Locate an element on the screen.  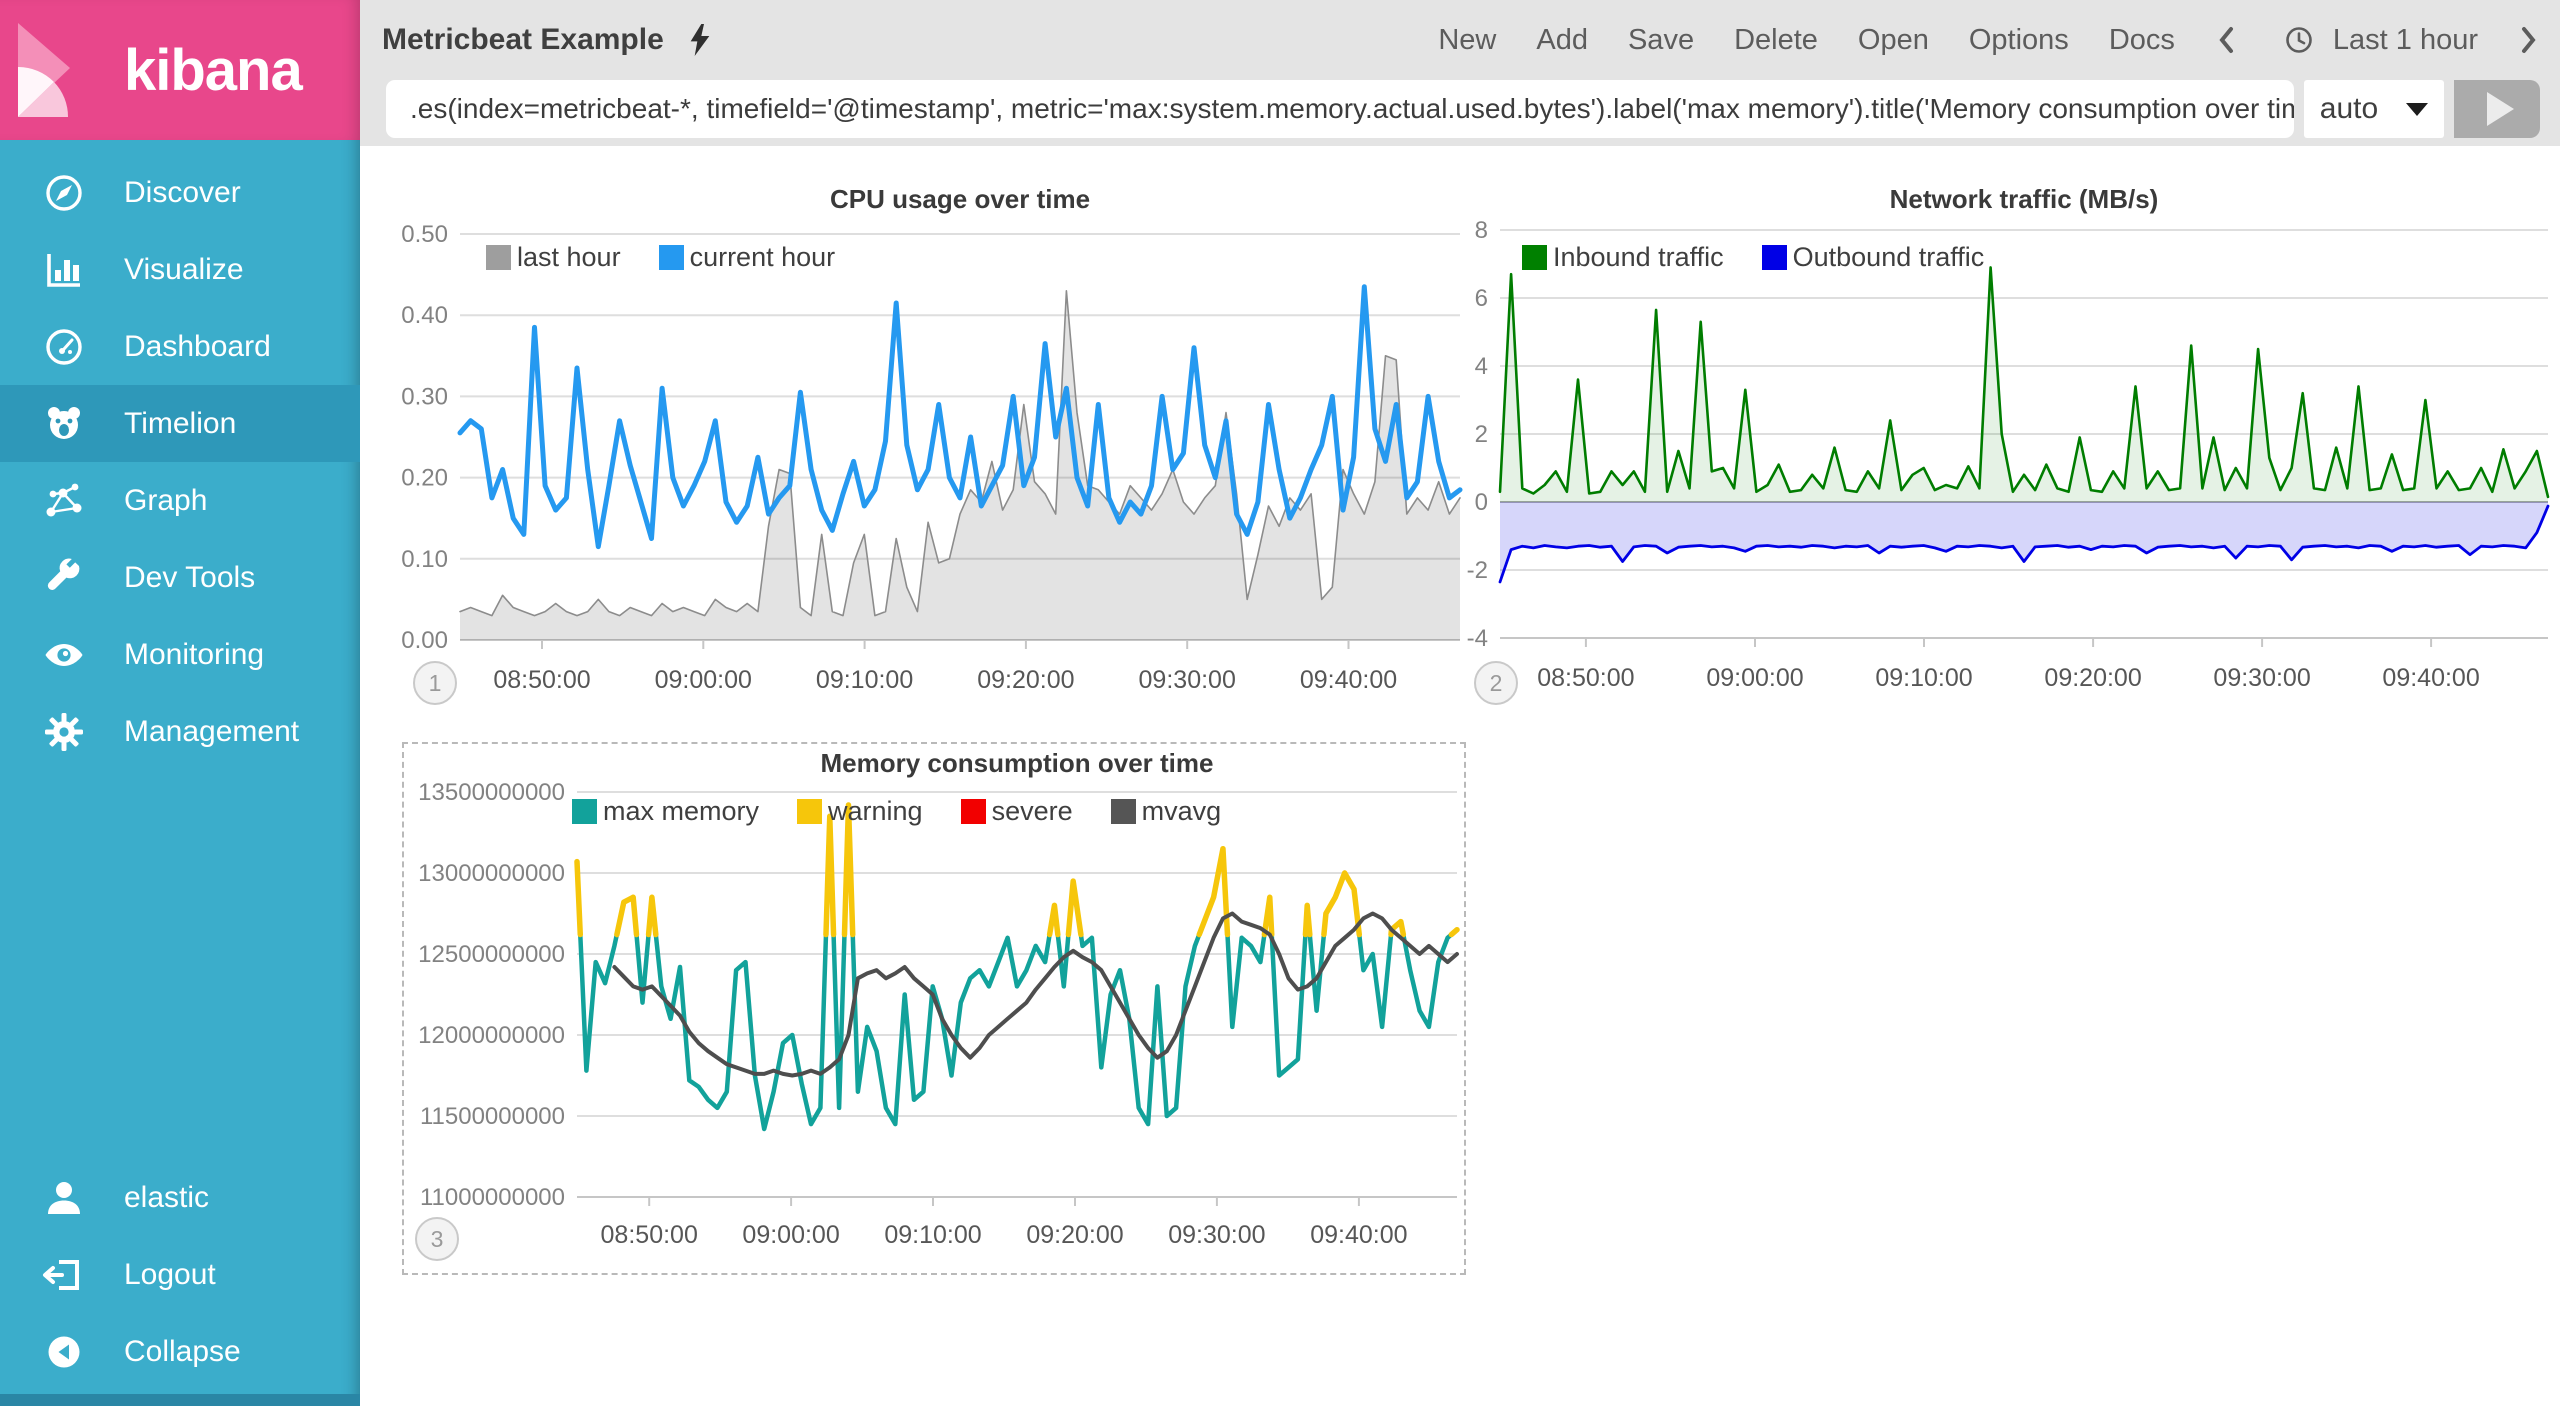
collapse-icon is located at coordinates (64, 1352).